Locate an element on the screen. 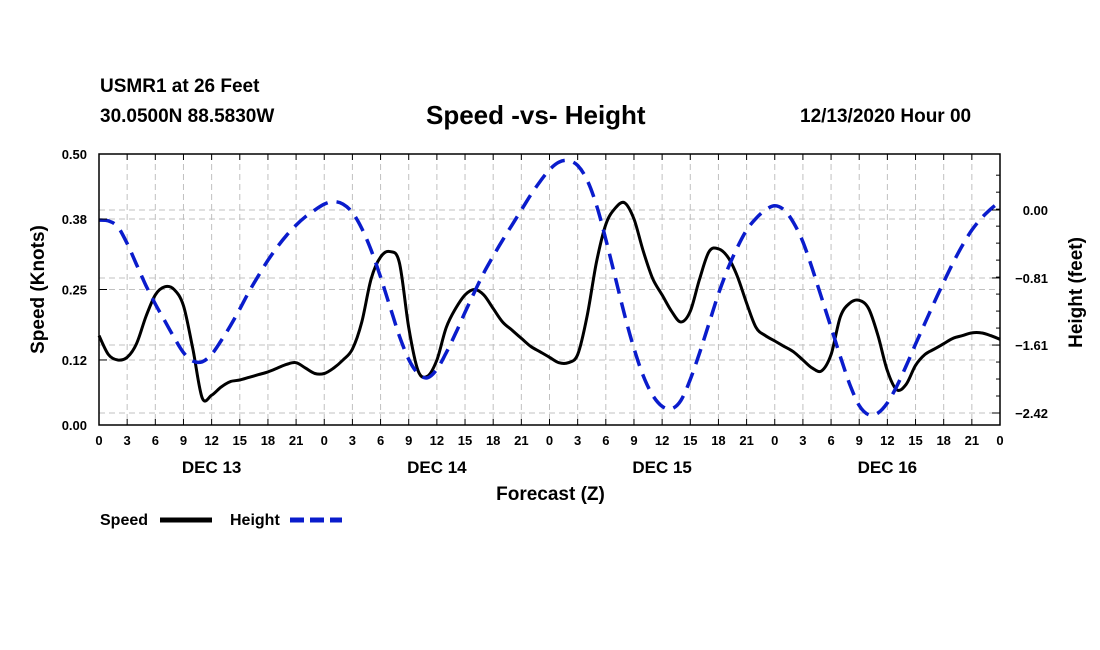 This screenshot has height=650, width=1100. day-label: DEC 14 is located at coordinates (437, 467).